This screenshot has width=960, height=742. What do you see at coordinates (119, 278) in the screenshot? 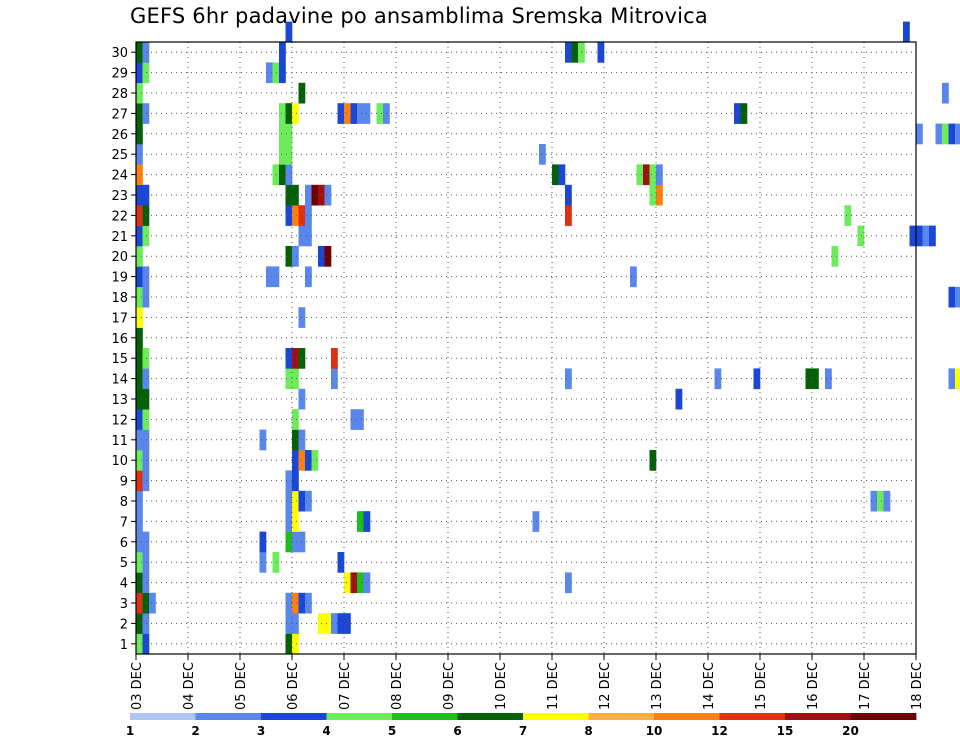
I see `y-tick-label: 19` at bounding box center [119, 278].